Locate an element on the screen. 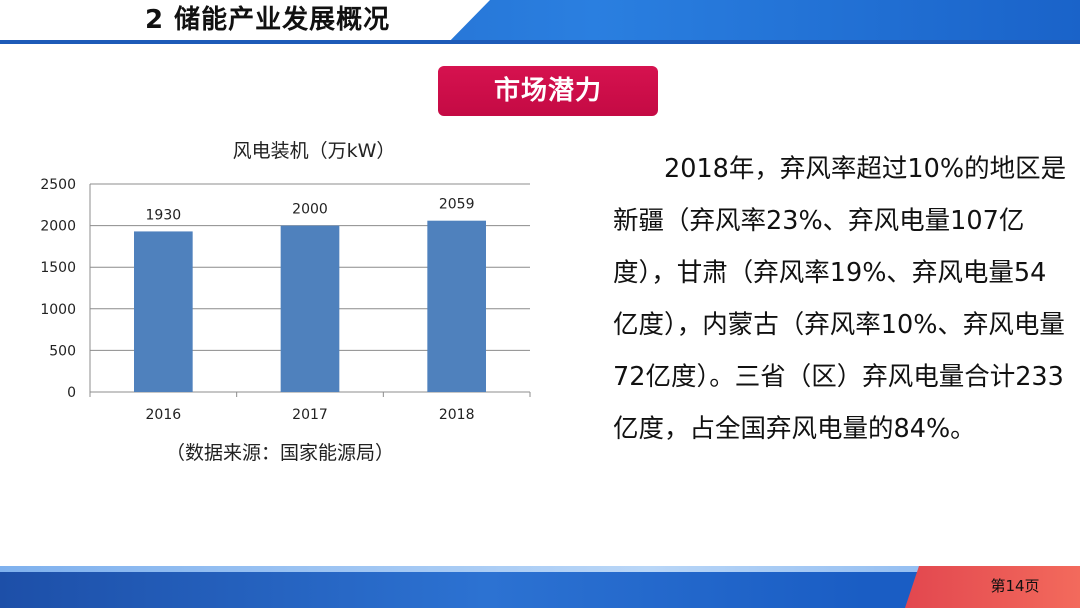 The image size is (1080, 608). header-title-area is located at coordinates (245, 20).